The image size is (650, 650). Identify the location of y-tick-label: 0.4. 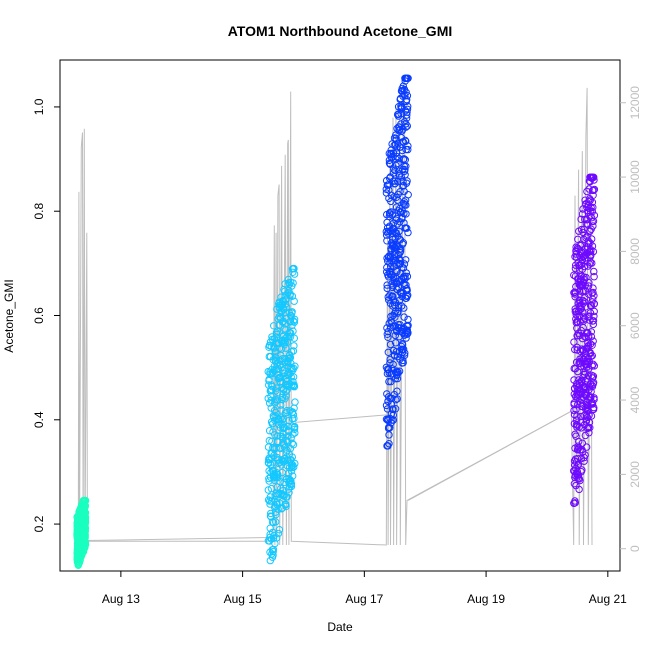
(39, 419).